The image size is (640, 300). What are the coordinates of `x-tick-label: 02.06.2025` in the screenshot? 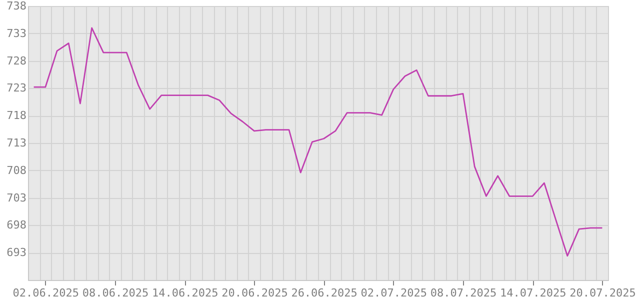 It's located at (46, 293).